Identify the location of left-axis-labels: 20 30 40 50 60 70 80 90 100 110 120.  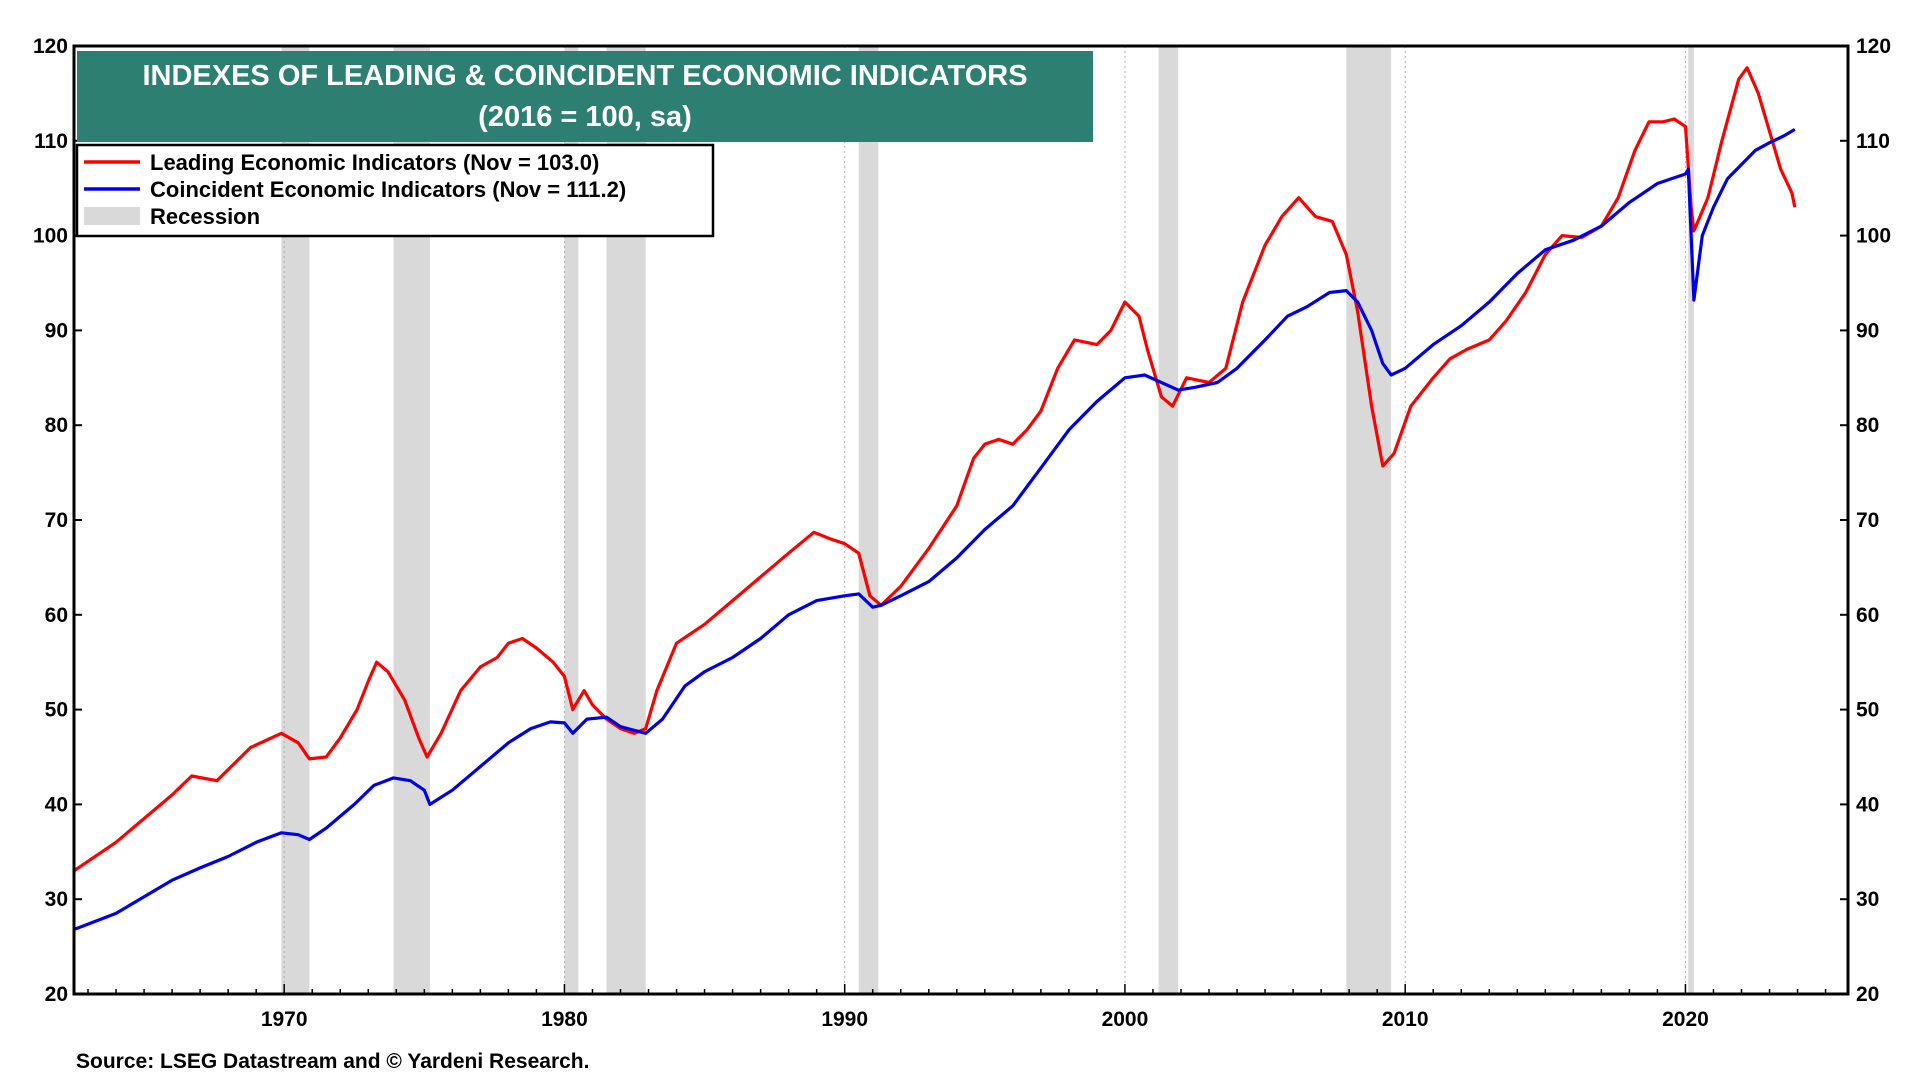
(50, 520).